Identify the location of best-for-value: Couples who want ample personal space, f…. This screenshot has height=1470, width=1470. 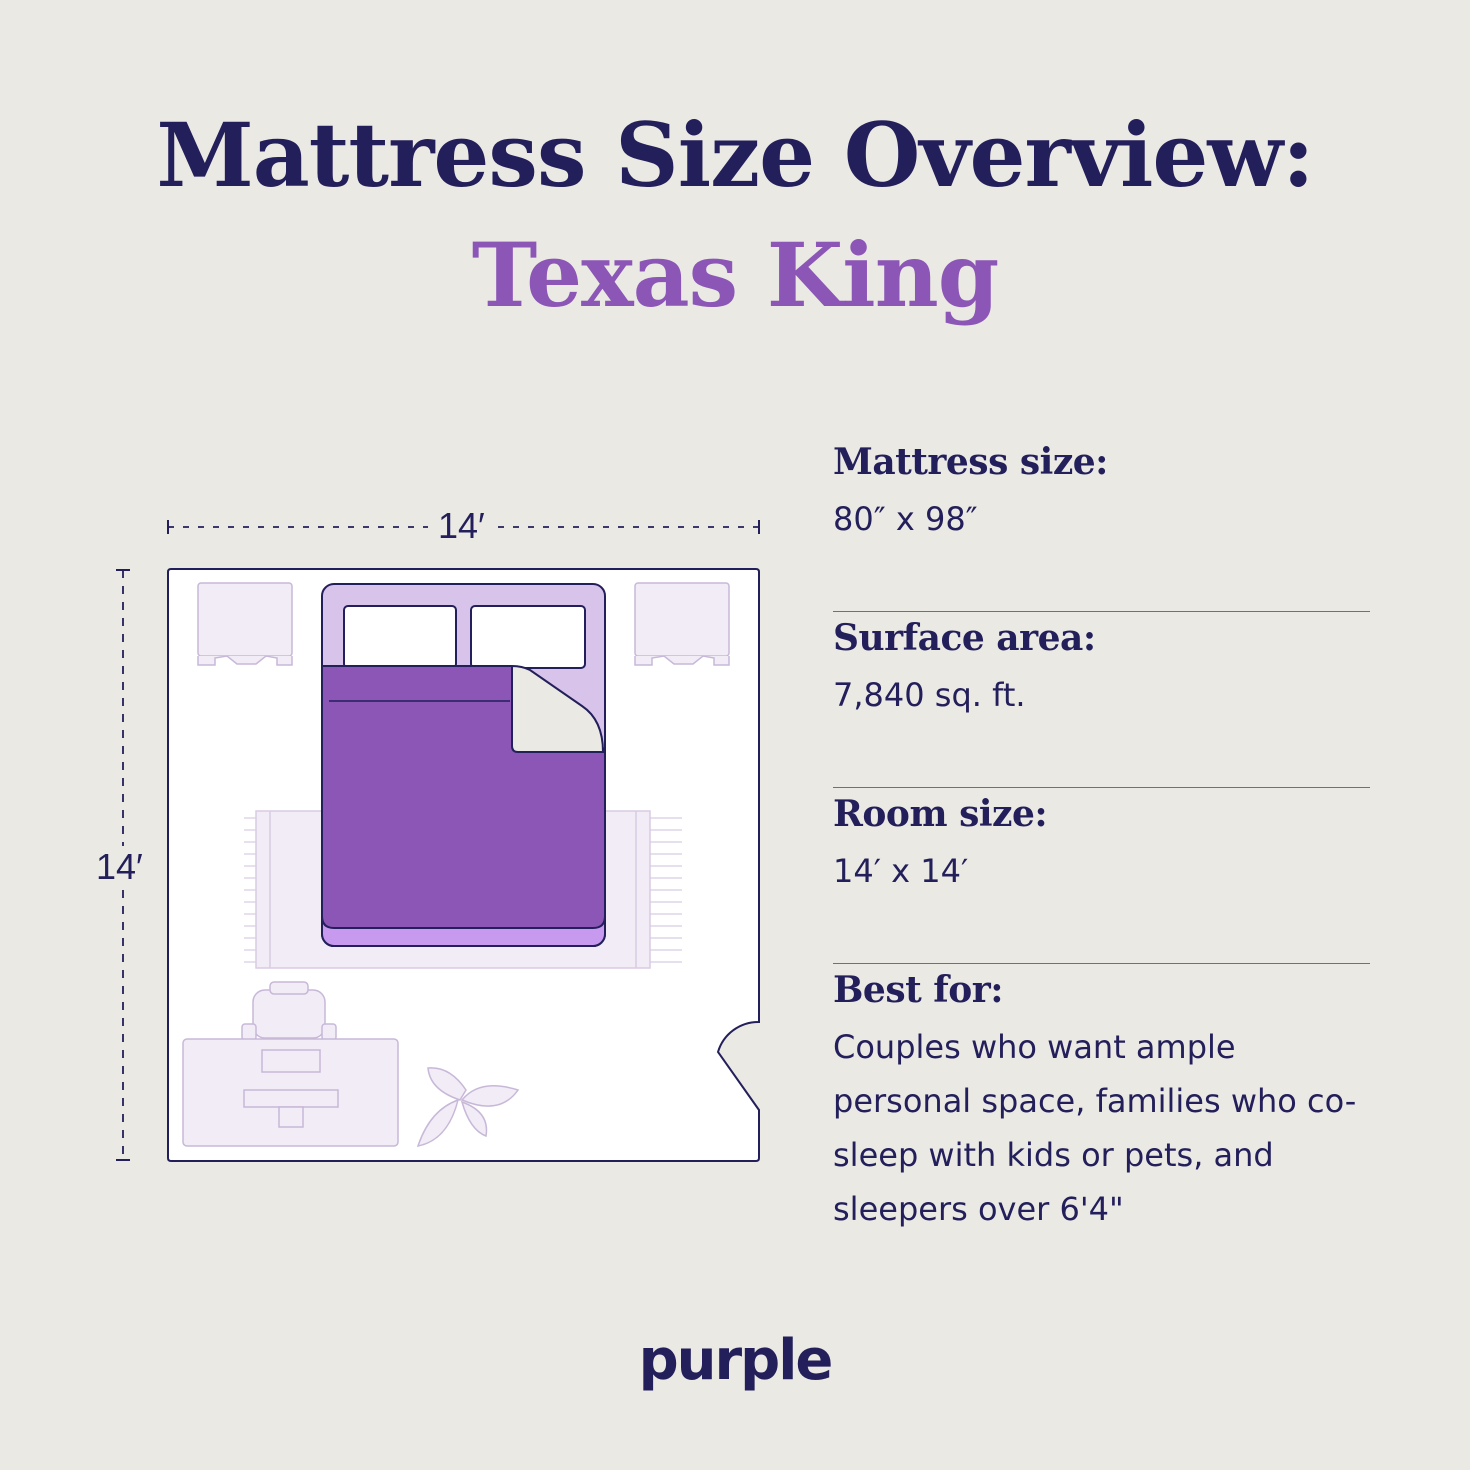
(1095, 1128).